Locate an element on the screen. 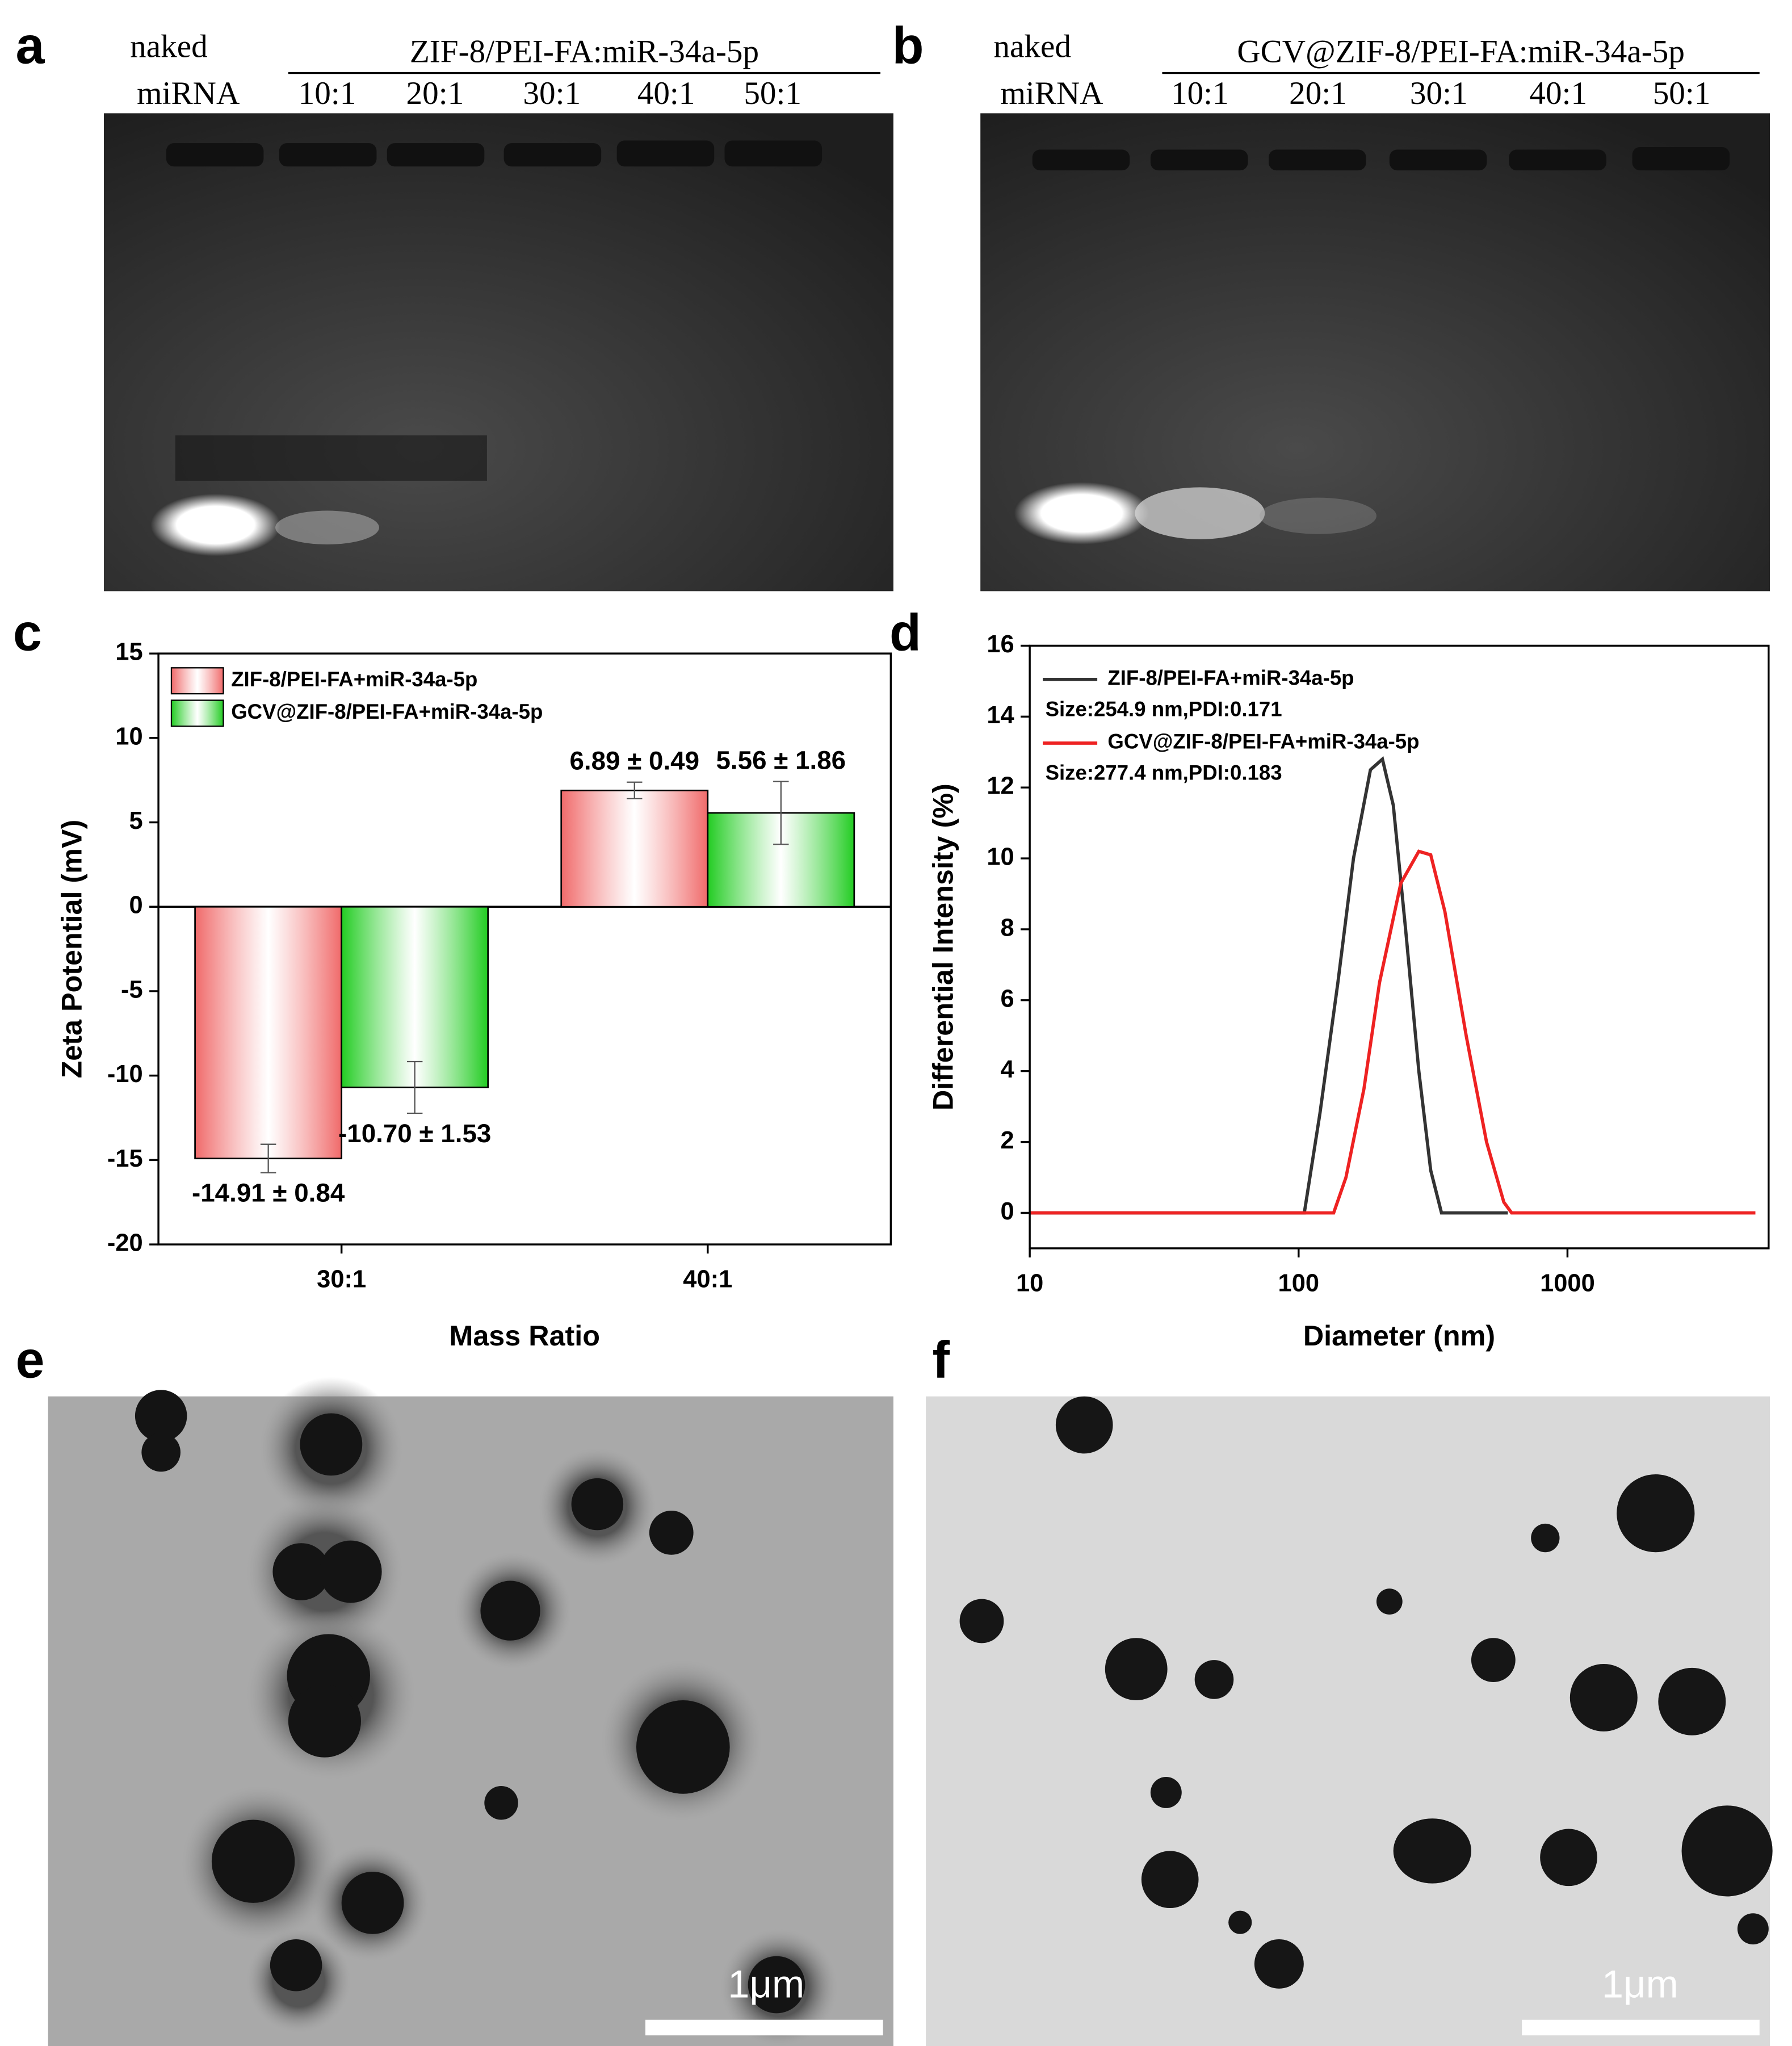 This screenshot has width=1792, height=2046. panel-label: b is located at coordinates (908, 46).